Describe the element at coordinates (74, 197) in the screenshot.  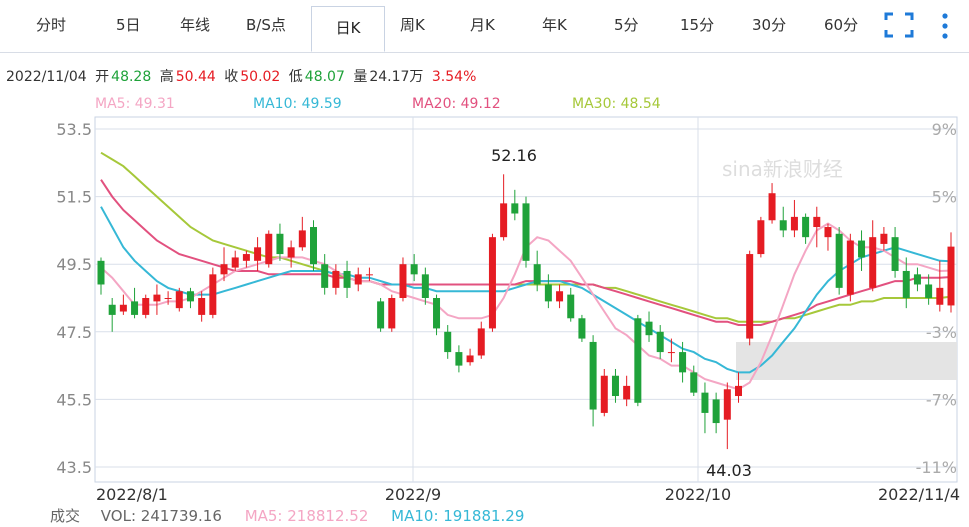
I see `y-tick-label-1: 51.5` at that location.